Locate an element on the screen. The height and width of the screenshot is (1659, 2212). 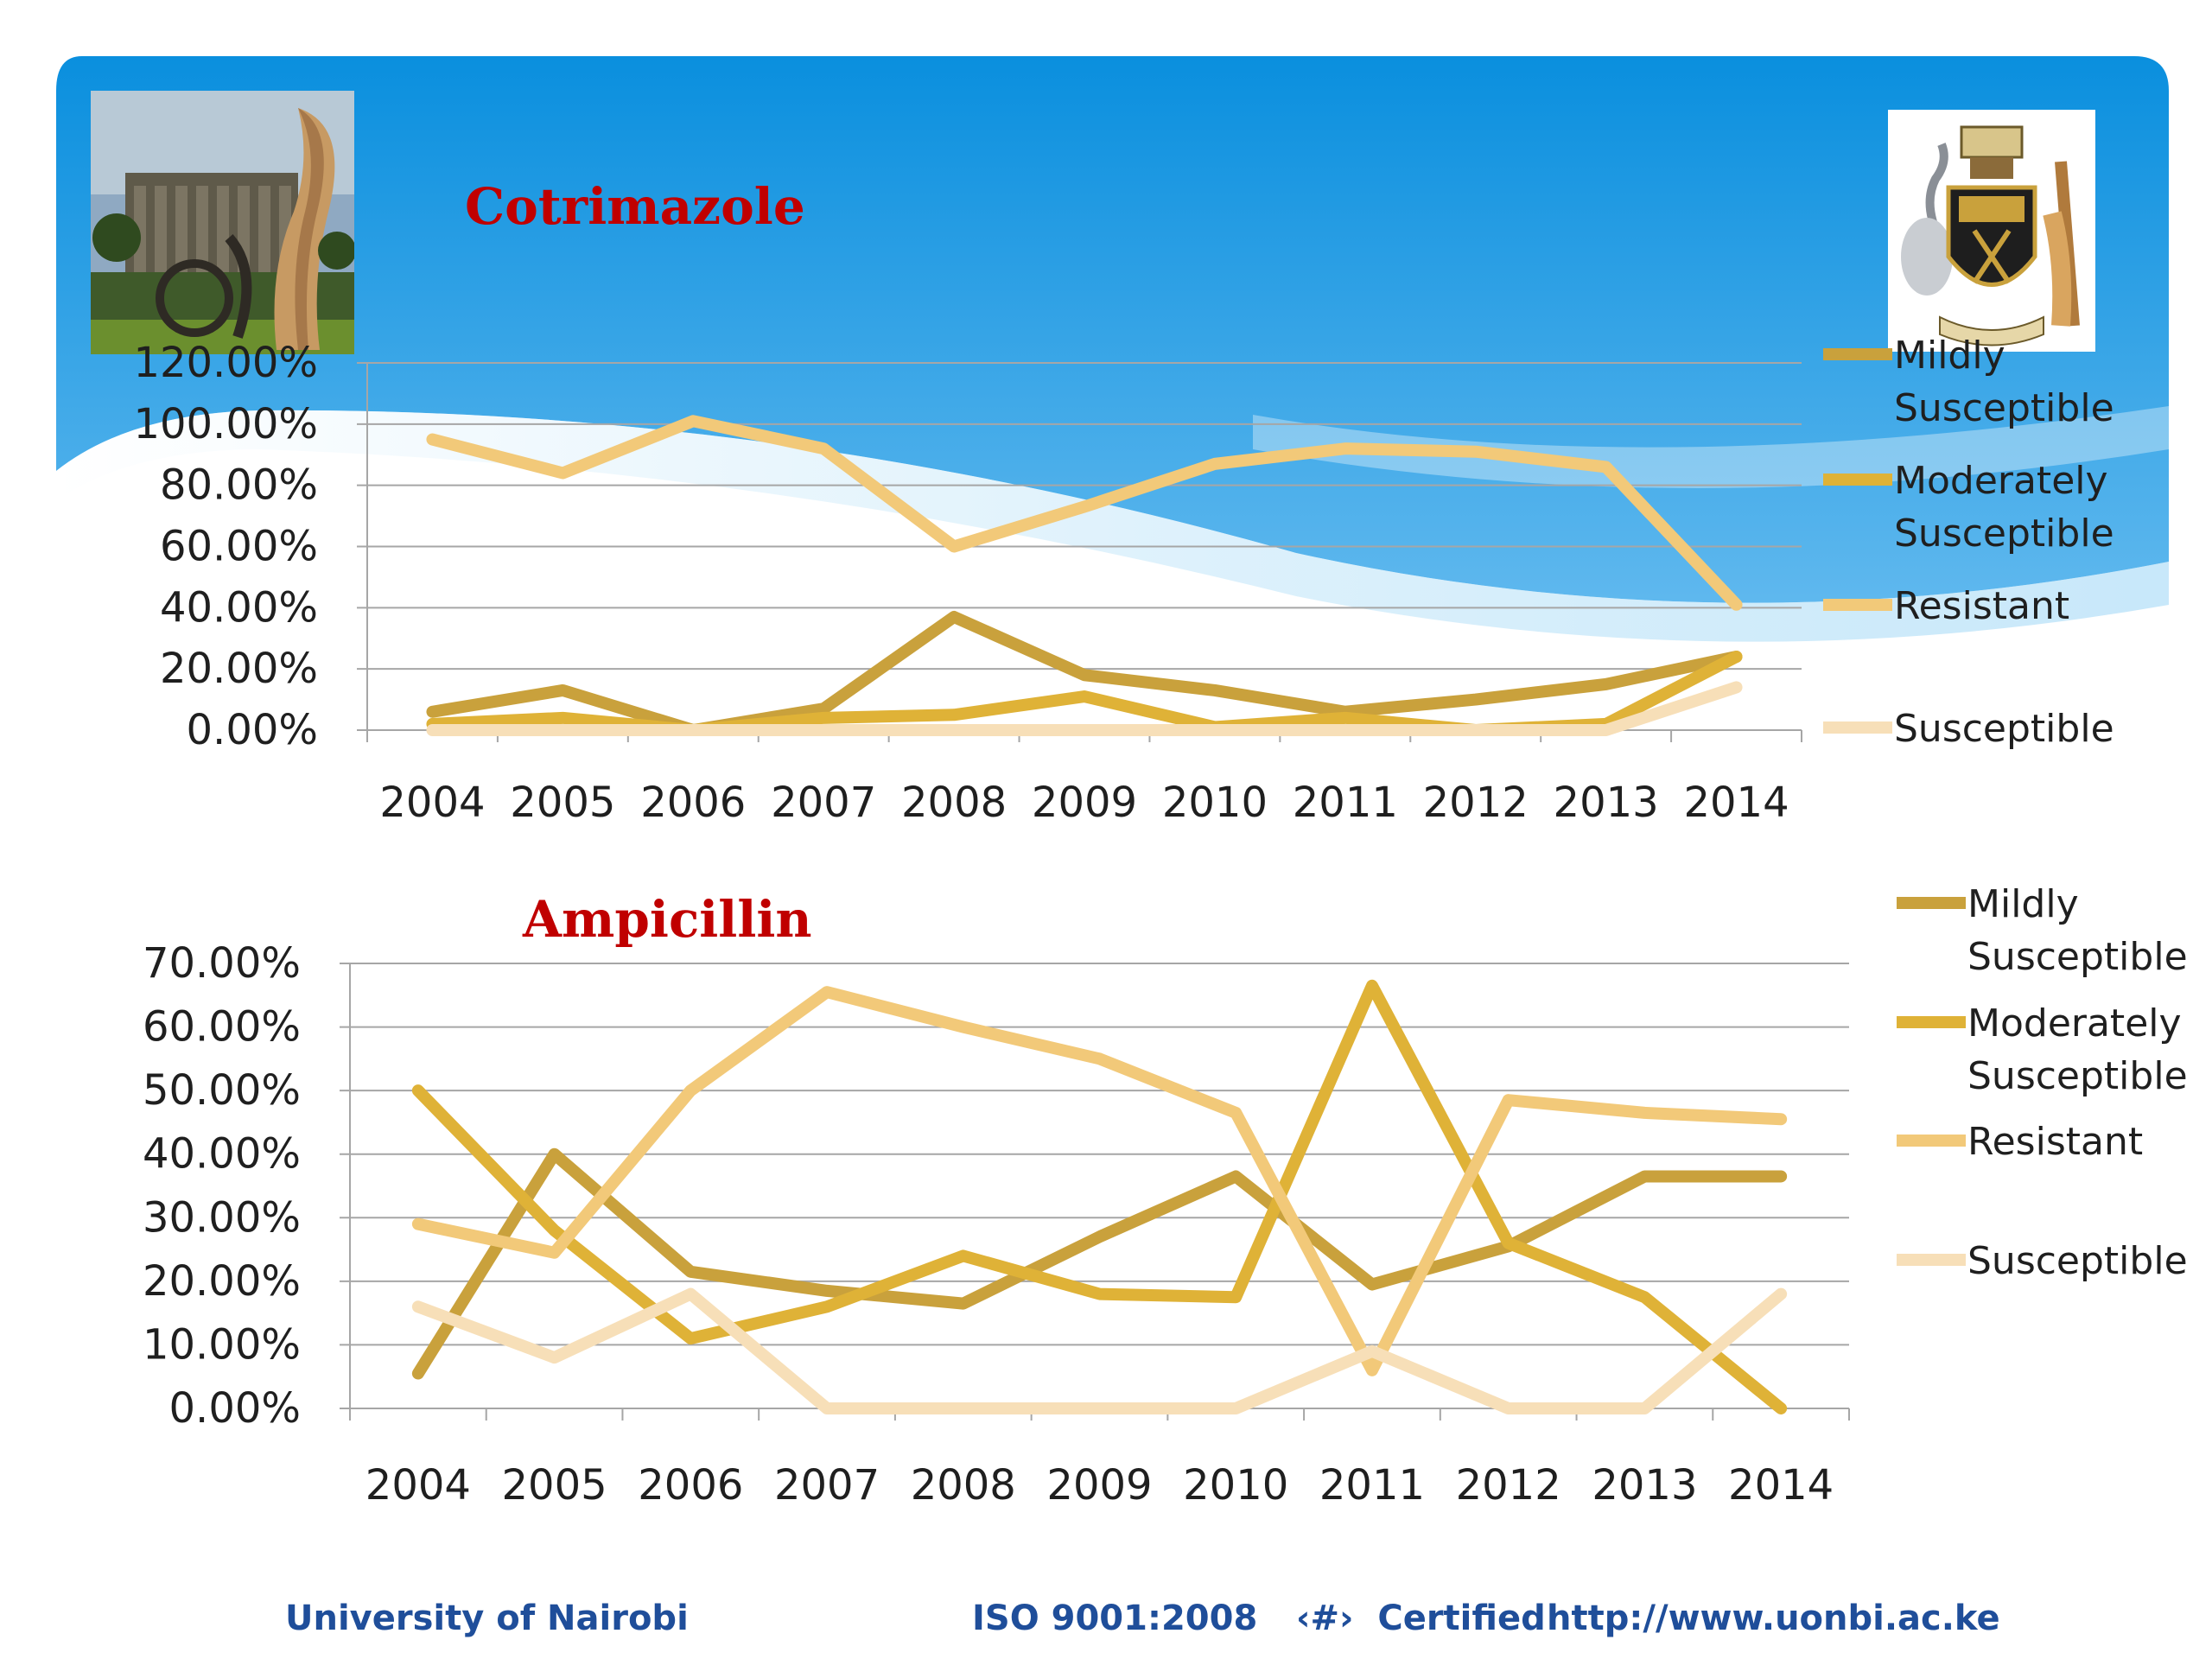
y-tick-label: 80.00% is located at coordinates (239, 485).